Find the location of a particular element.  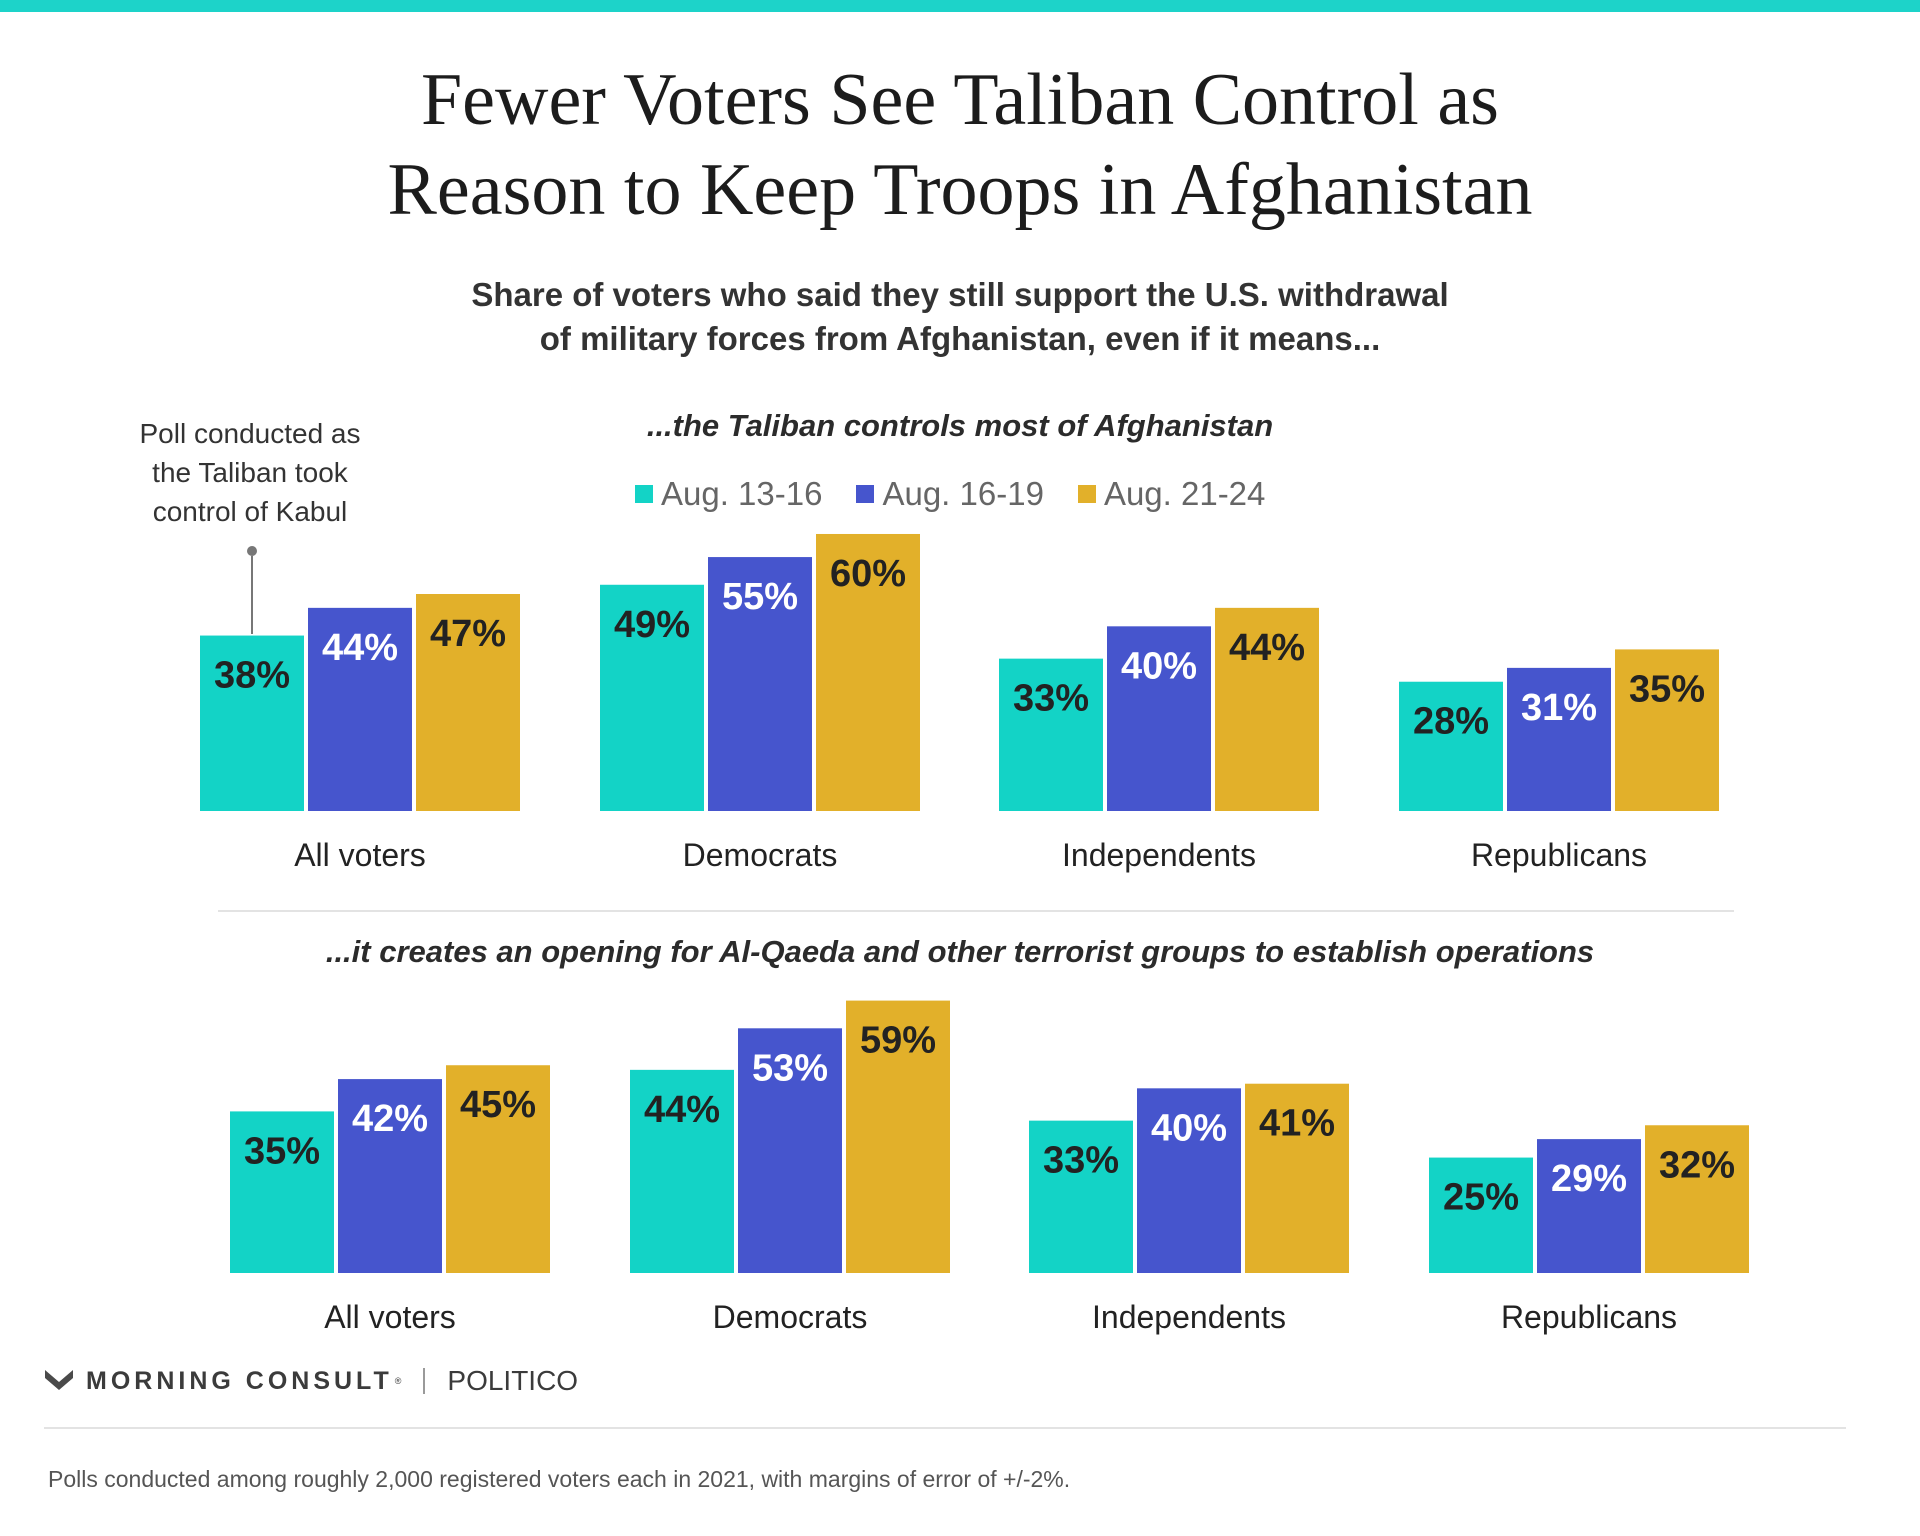

bar-value-label: 45% is located at coordinates (498, 1105).